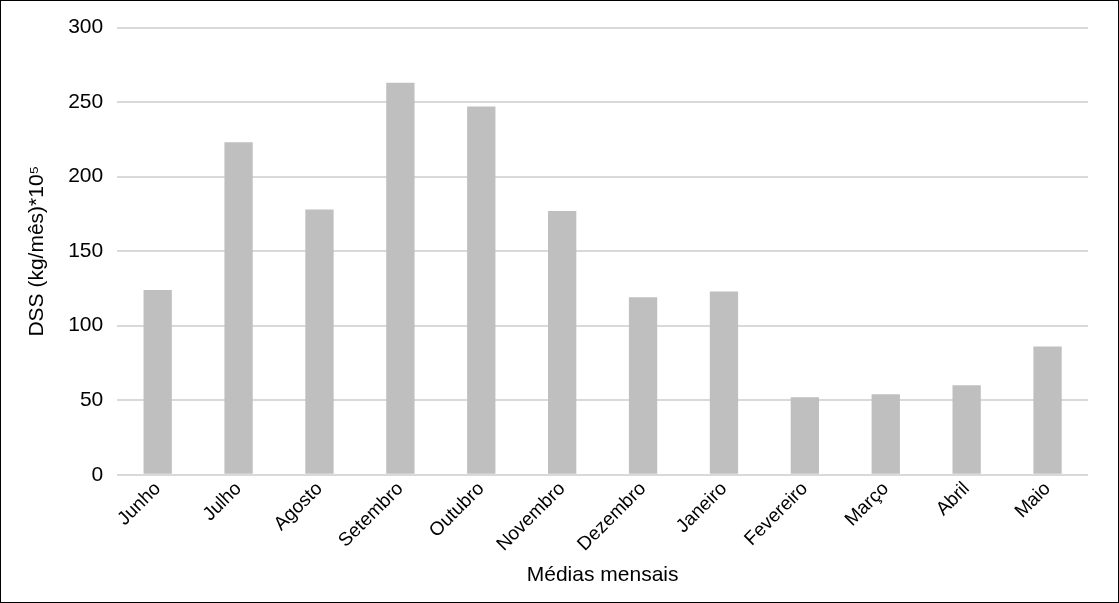  I want to click on y-tick-label: 250, so click(86, 100).